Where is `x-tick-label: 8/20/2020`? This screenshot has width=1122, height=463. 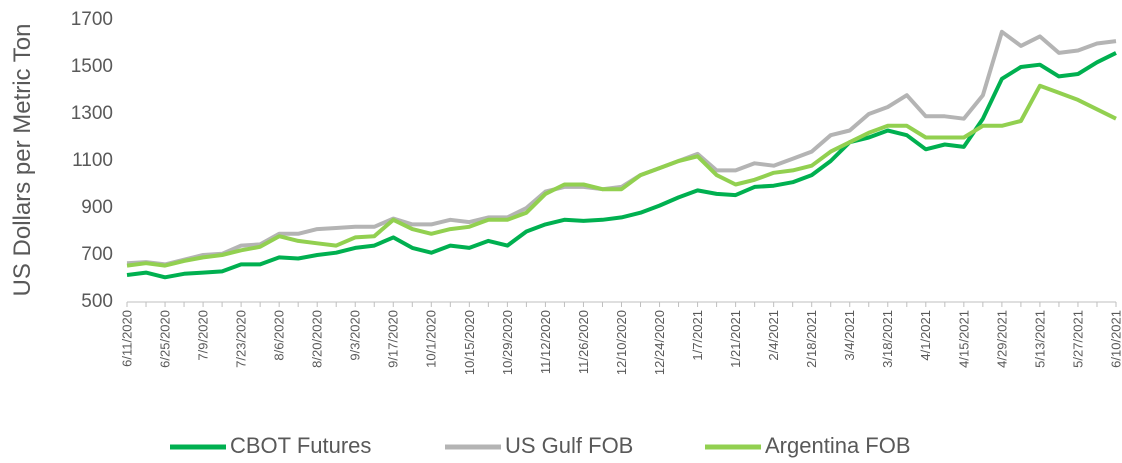
x-tick-label: 8/20/2020 is located at coordinates (317, 339).